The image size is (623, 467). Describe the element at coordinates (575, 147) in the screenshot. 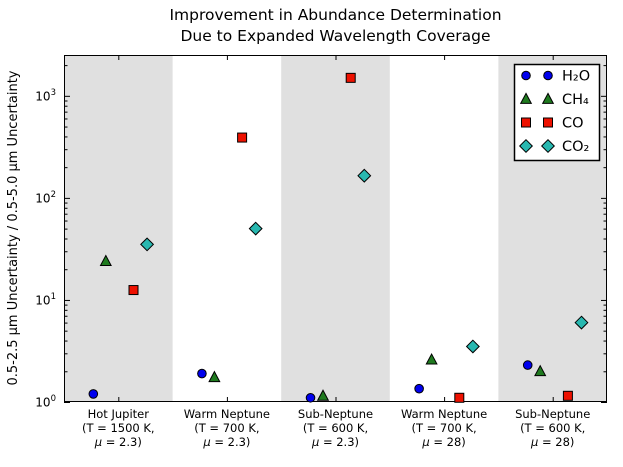

I see `legend-label: CO₂` at that location.